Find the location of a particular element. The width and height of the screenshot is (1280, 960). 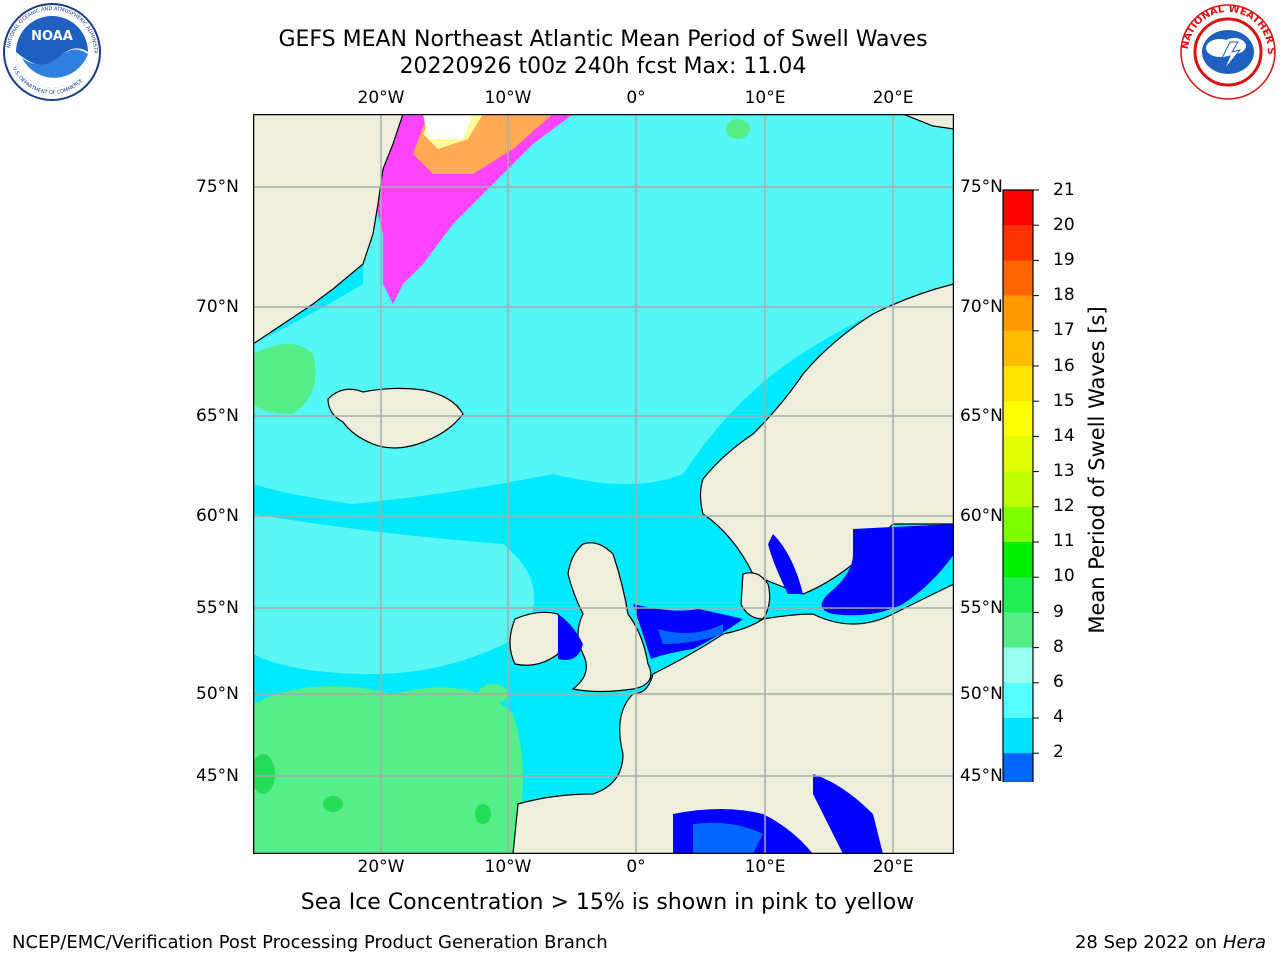

colorbar-tick-12: 12 is located at coordinates (1064, 506).